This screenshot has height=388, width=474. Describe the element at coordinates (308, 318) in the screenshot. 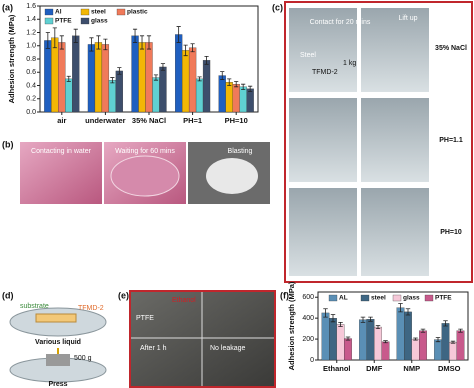

I see `y-tick-label: 400` at that location.